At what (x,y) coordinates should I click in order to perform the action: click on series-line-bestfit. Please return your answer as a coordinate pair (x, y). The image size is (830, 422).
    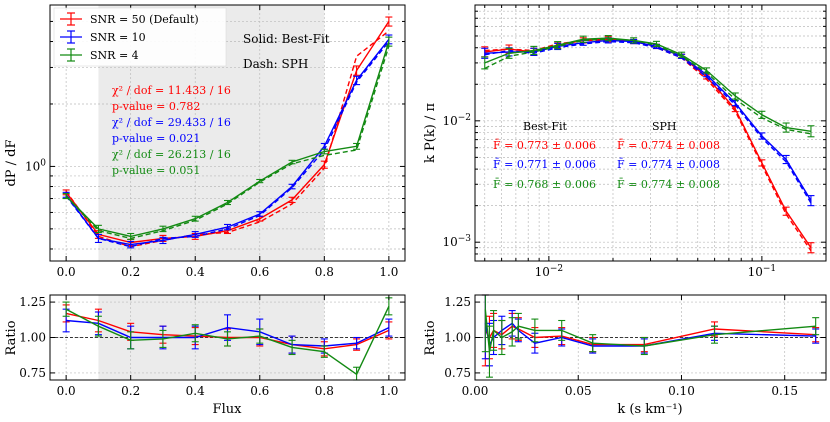
    Looking at the image, I should click on (648, 84).